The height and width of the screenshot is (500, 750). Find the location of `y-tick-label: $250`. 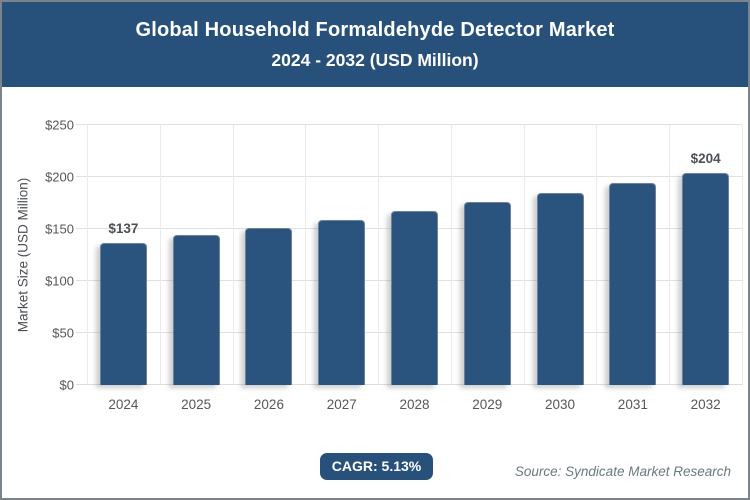

y-tick-label: $250 is located at coordinates (59, 125).